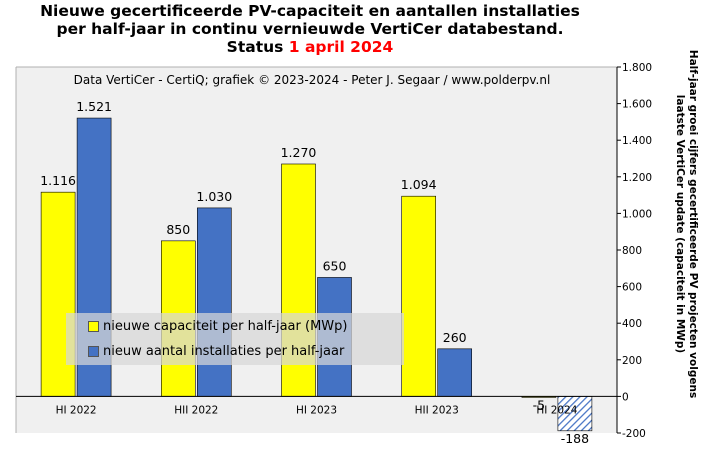 This screenshot has width=701, height=450. What do you see at coordinates (299, 152) in the screenshot?
I see `label-capacity-2: 1.270` at bounding box center [299, 152].